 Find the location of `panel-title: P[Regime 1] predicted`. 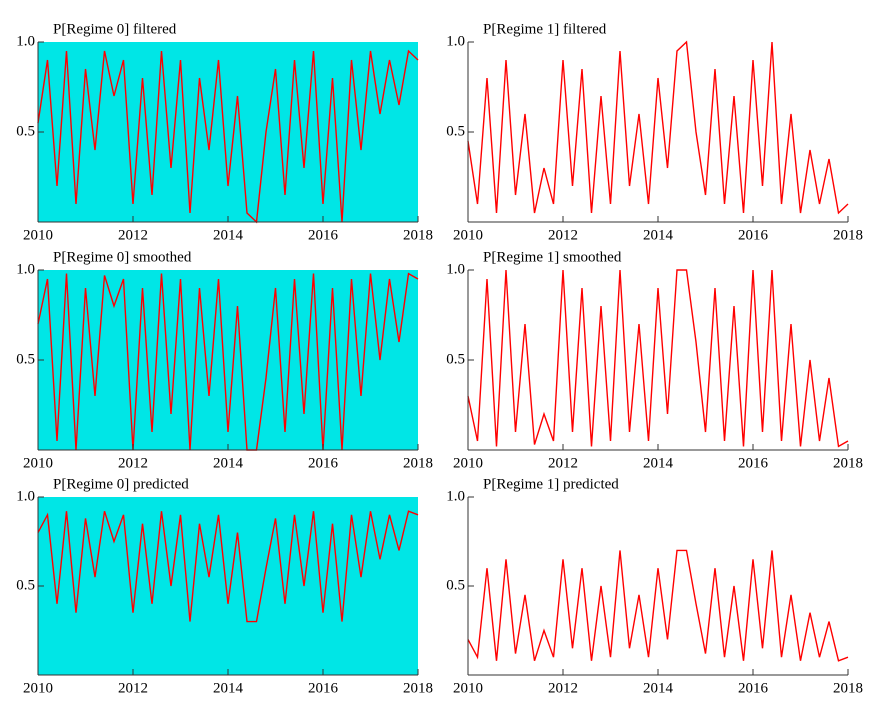

panel-title: P[Regime 1] predicted is located at coordinates (551, 484).